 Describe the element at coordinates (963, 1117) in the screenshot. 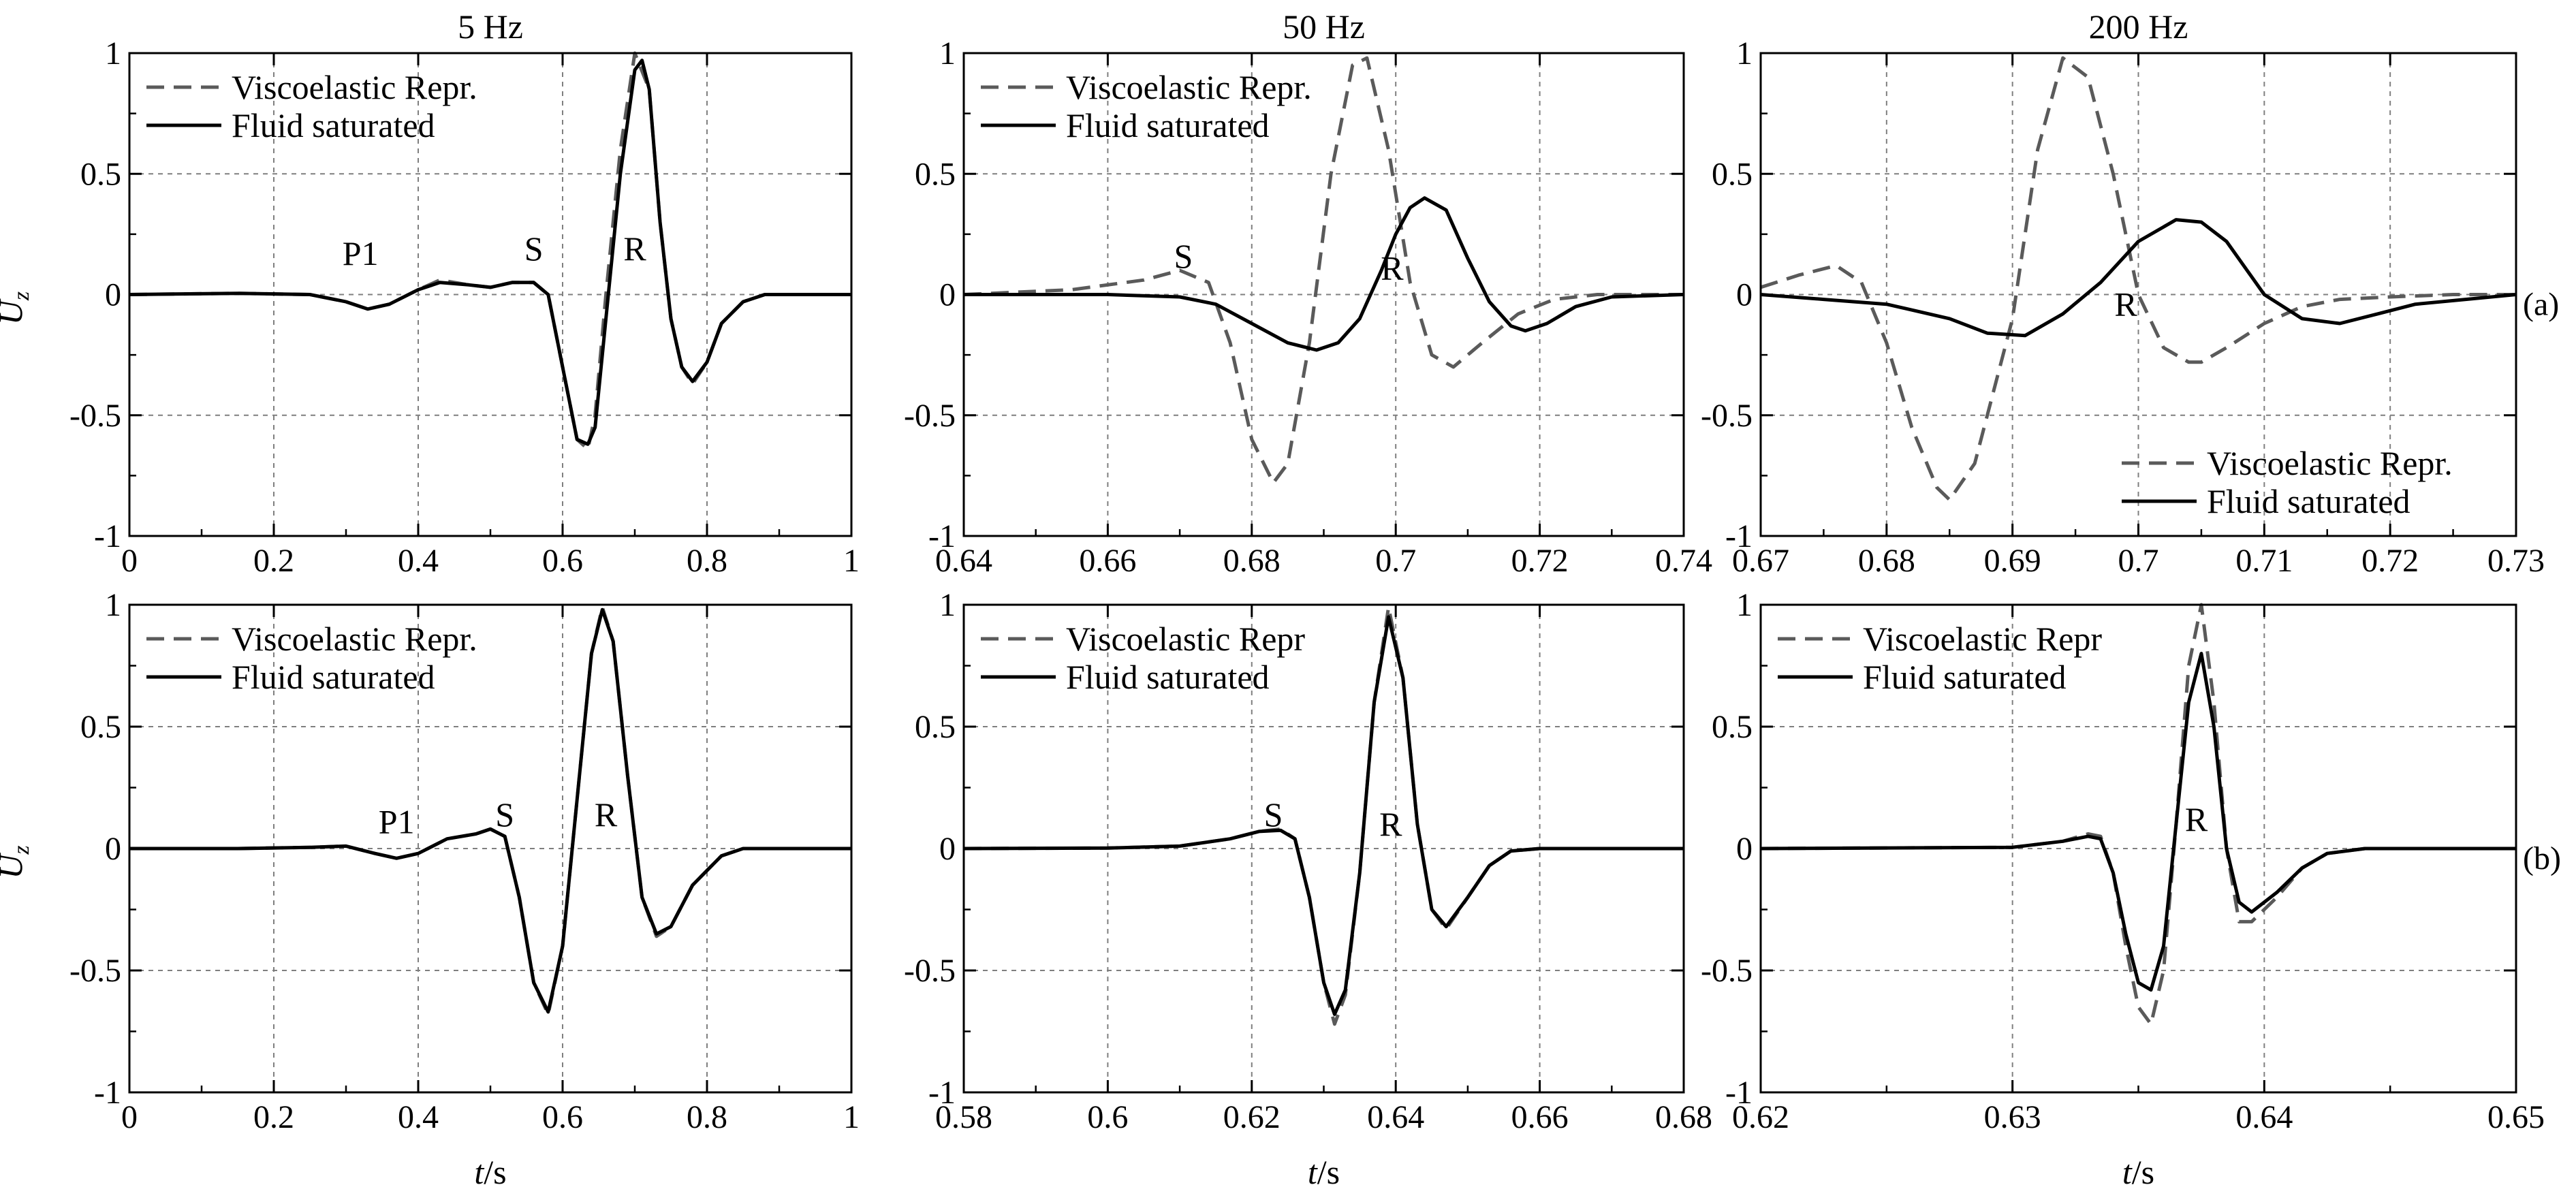

I see `x-tick-label: 0.58` at that location.